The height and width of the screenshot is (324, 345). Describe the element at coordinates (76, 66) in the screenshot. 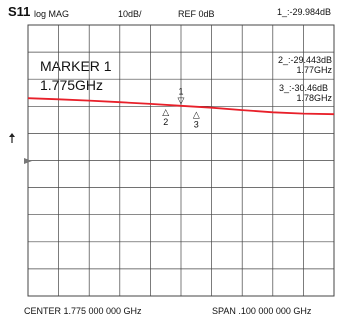

I see `marker-panel-title: MARKER 1` at that location.